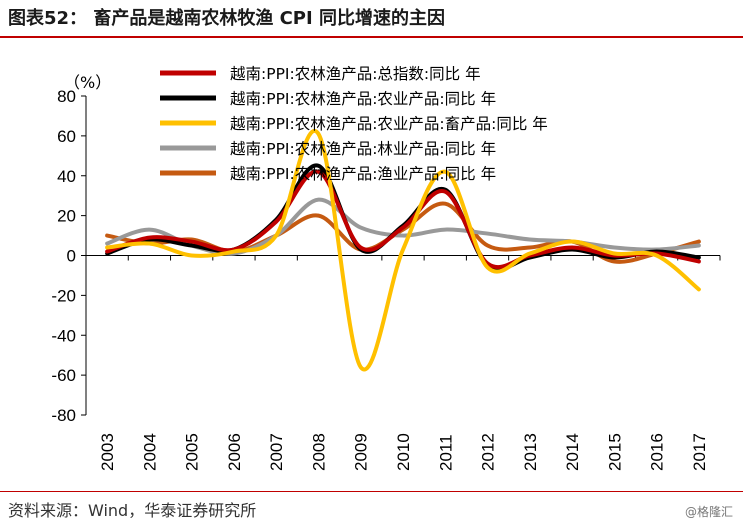 This screenshot has width=743, height=529. I want to click on source-note: 资料来源：Wind，华泰证券研究所, so click(132, 510).